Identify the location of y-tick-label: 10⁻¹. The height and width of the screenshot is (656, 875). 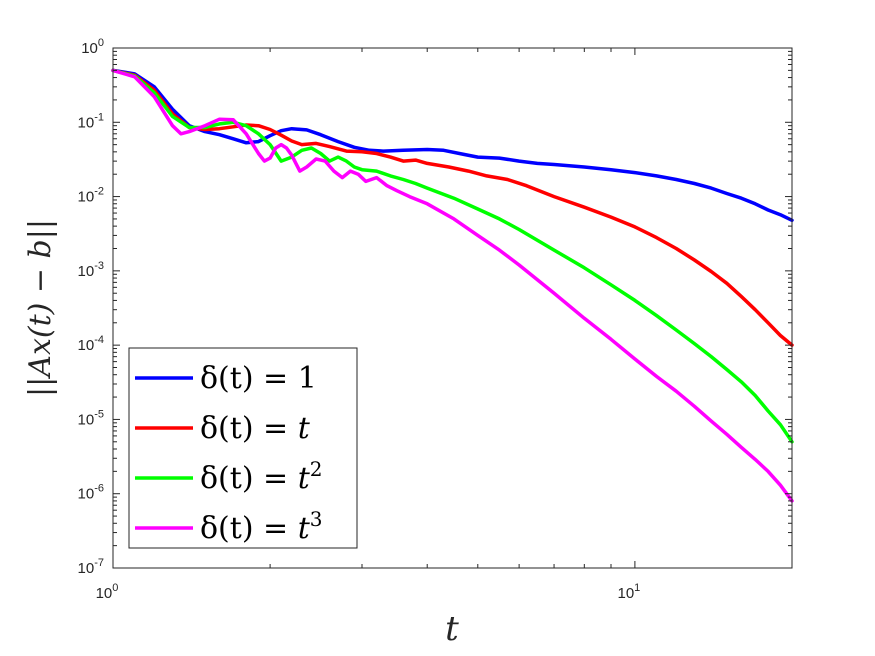
(91, 121).